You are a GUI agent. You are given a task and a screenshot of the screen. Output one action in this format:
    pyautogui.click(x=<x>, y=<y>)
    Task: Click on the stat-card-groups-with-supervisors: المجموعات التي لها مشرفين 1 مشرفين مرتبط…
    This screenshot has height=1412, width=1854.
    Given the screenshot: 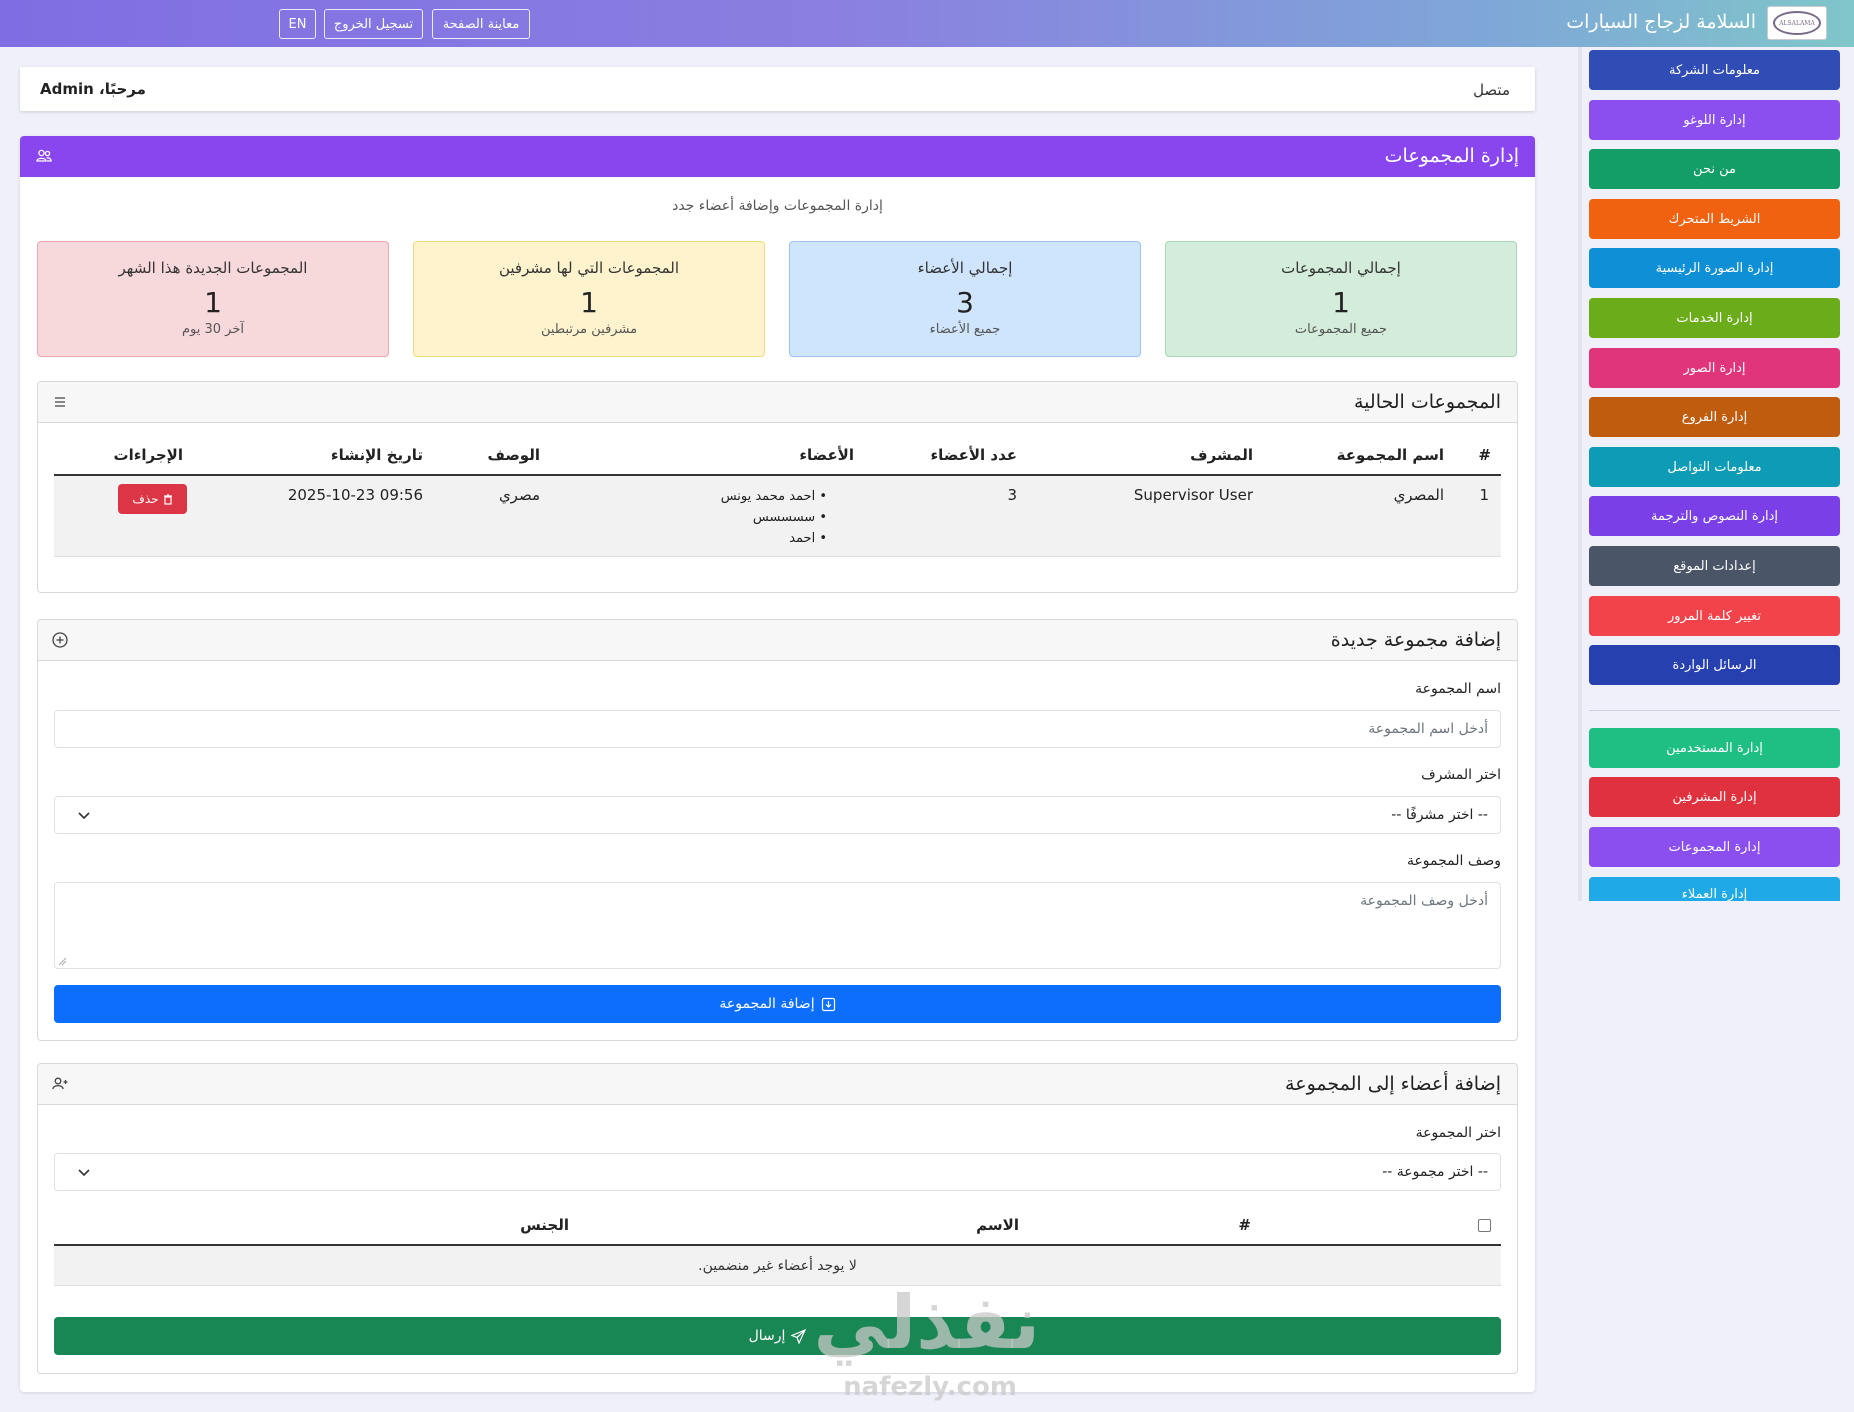 What is the action you would take?
    pyautogui.click(x=589, y=299)
    